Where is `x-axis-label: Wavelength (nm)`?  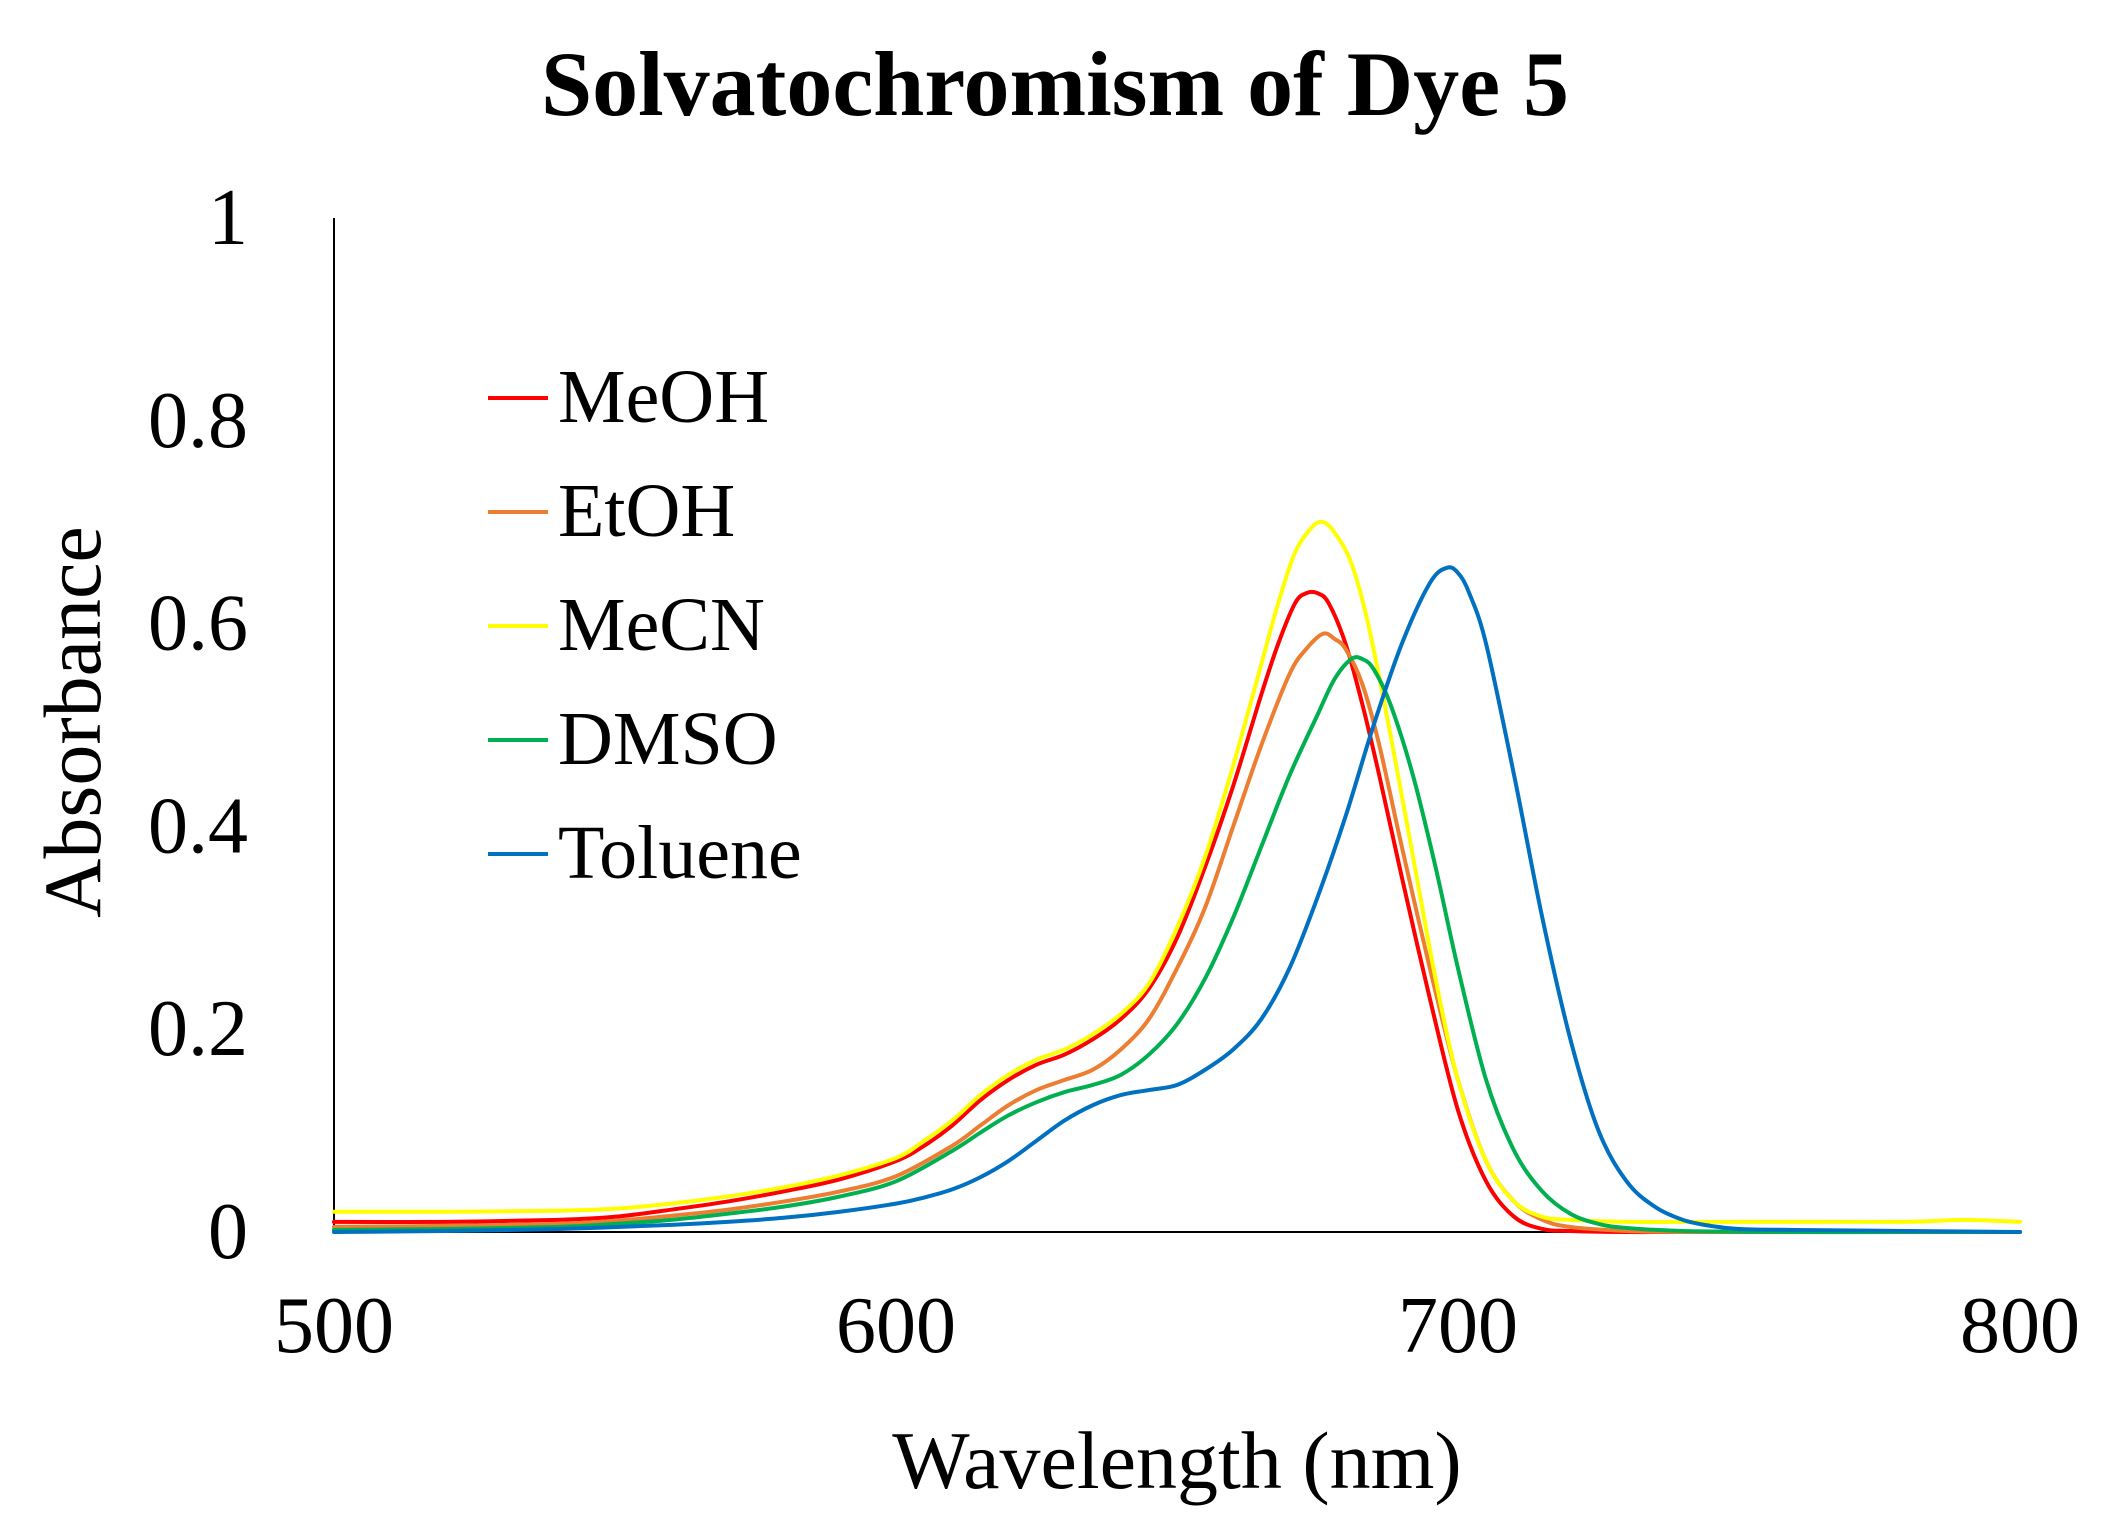
x-axis-label: Wavelength (nm) is located at coordinates (1176, 1460).